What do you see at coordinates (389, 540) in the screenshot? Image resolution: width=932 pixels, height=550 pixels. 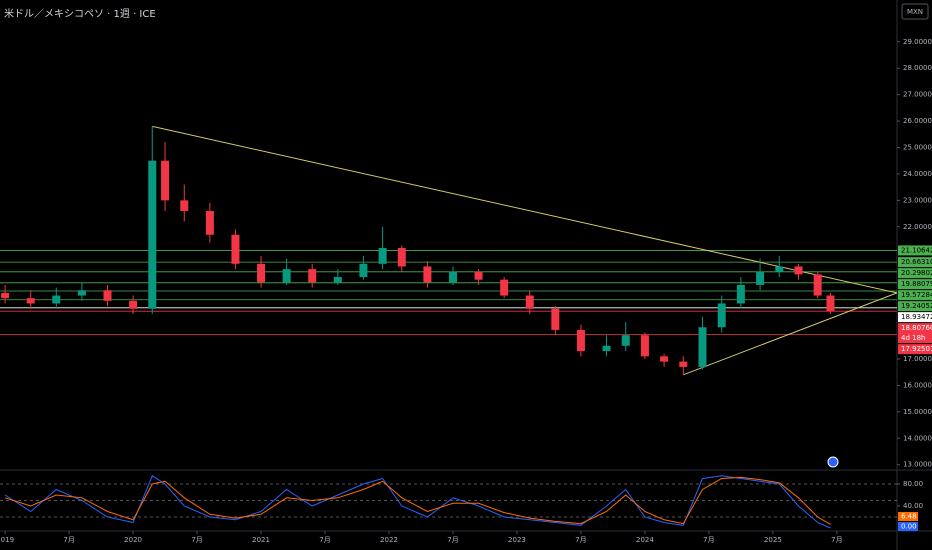 I see `x-tick-label: 2022` at bounding box center [389, 540].